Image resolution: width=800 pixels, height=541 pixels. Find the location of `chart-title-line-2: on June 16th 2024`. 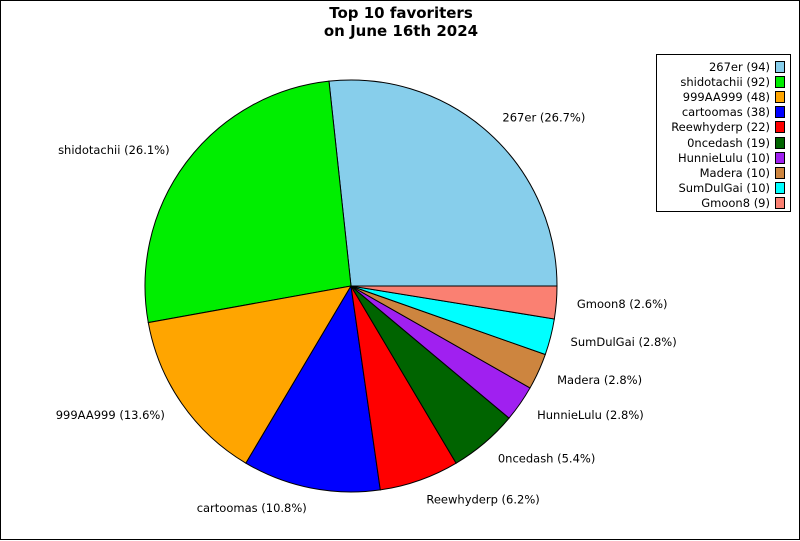

chart-title-line-2: on June 16th 2024 is located at coordinates (401, 31).